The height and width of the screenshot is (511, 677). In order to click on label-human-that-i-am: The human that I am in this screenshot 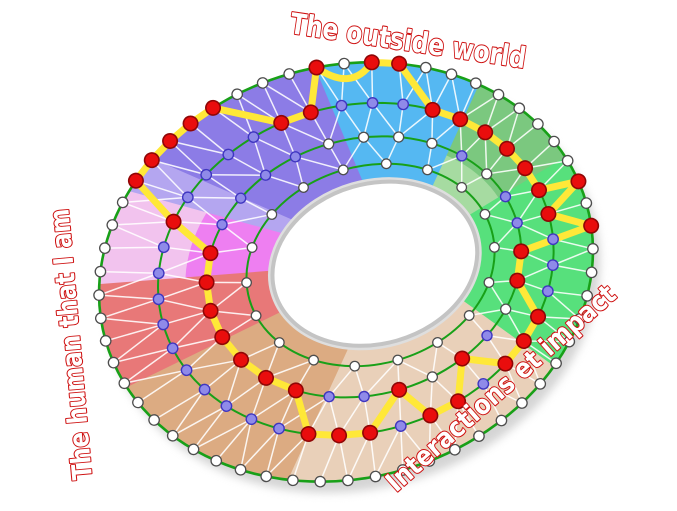, I will do `click(71, 344)`.